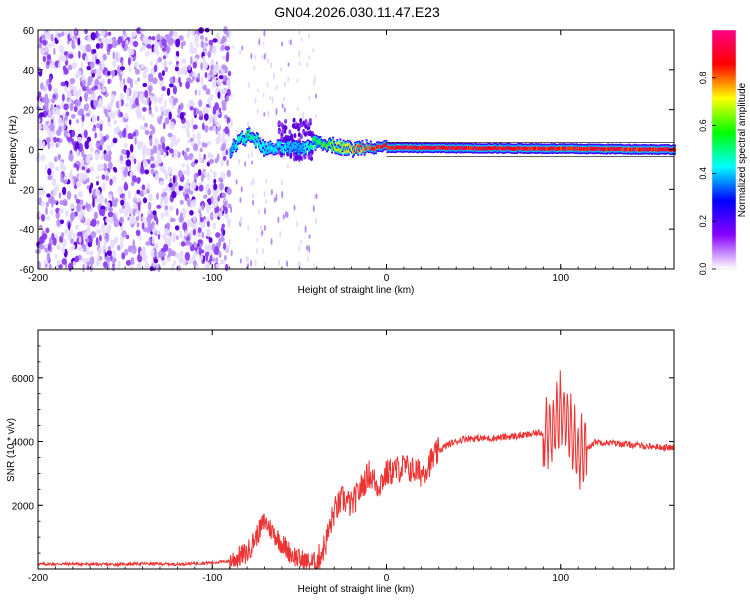  Describe the element at coordinates (38, 578) in the screenshot. I see `snr-x-tick-label: -200` at that location.